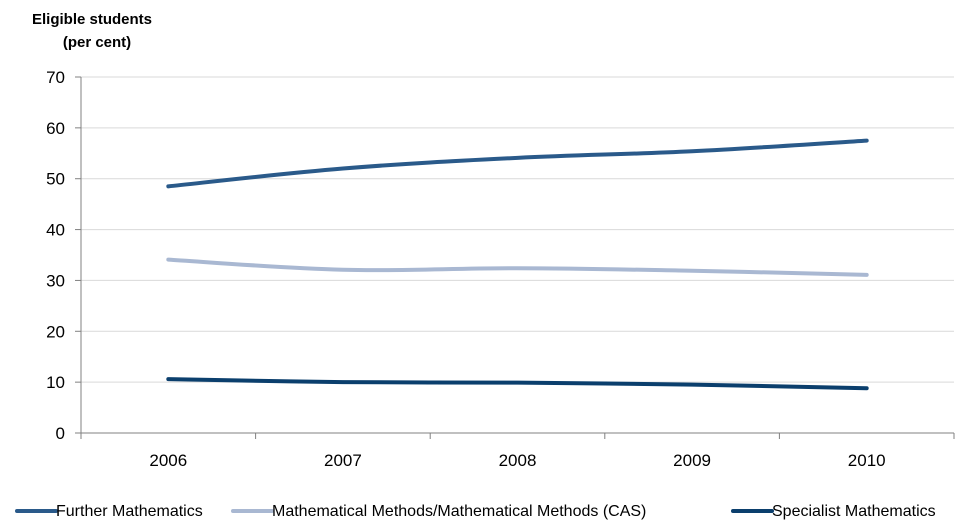 This screenshot has height=526, width=967. What do you see at coordinates (129, 511) in the screenshot?
I see `legend-label-0: Further Mathematics` at bounding box center [129, 511].